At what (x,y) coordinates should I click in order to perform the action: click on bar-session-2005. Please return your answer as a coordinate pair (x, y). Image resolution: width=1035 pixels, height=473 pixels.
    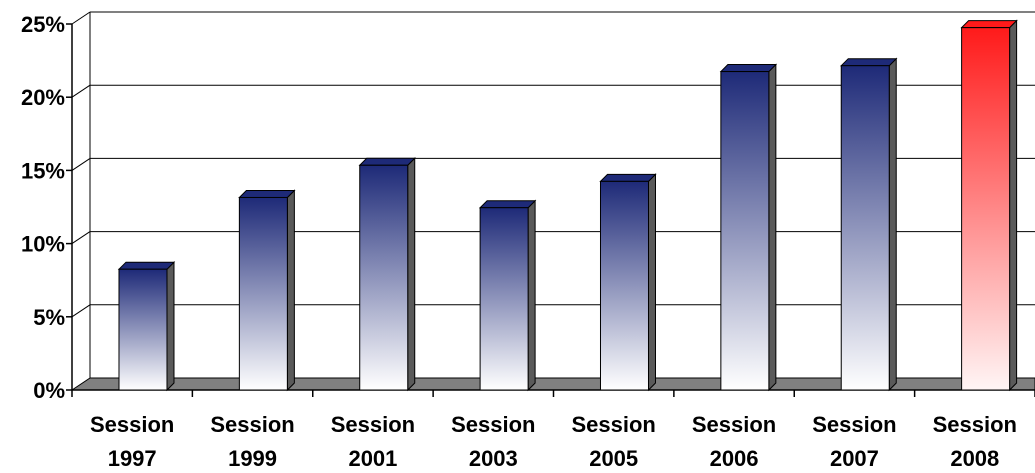
    Looking at the image, I should click on (628, 282).